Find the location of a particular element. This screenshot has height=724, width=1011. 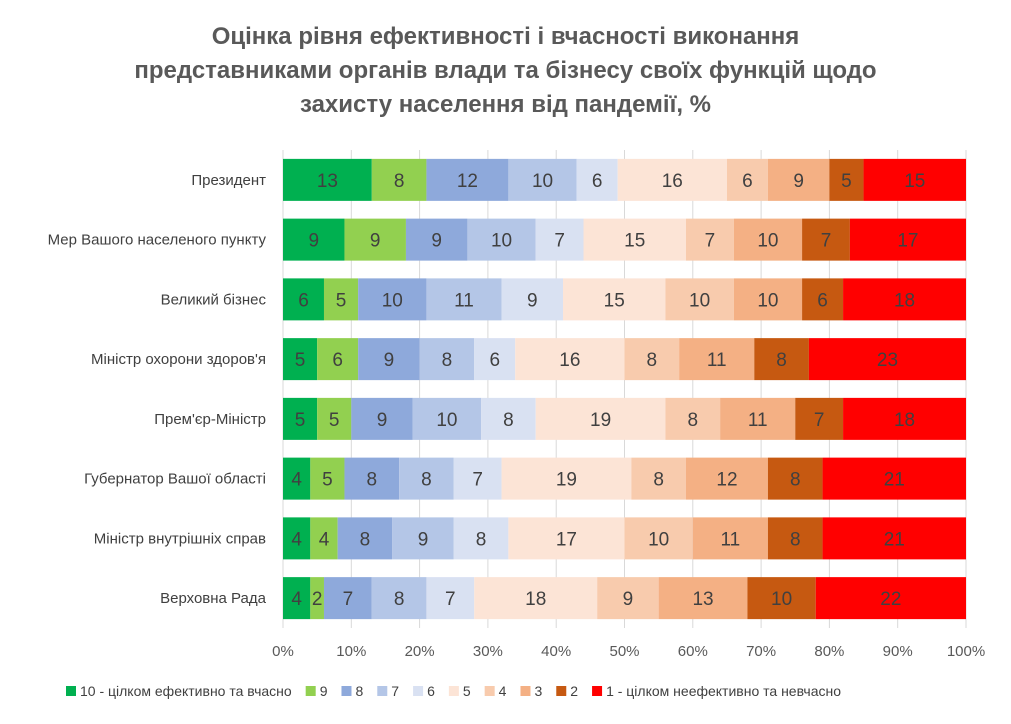

data-label: 17 is located at coordinates (907, 241).